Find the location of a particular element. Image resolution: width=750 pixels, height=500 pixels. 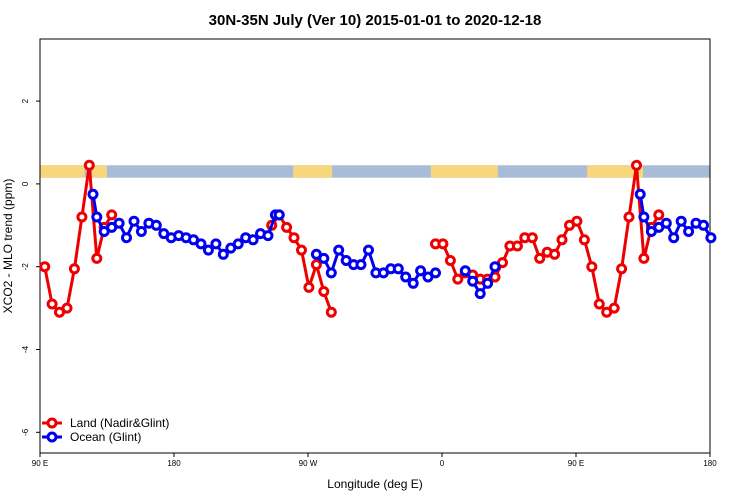

surface-band-ocean is located at coordinates (375, 171).